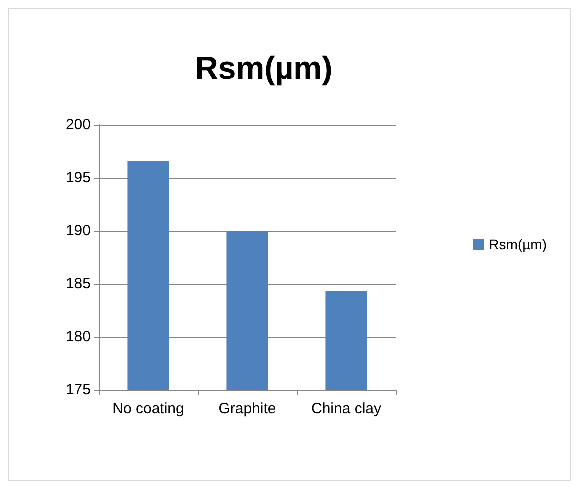 The image size is (579, 489). Describe the element at coordinates (78, 284) in the screenshot. I see `y-tick-label: 185` at that location.